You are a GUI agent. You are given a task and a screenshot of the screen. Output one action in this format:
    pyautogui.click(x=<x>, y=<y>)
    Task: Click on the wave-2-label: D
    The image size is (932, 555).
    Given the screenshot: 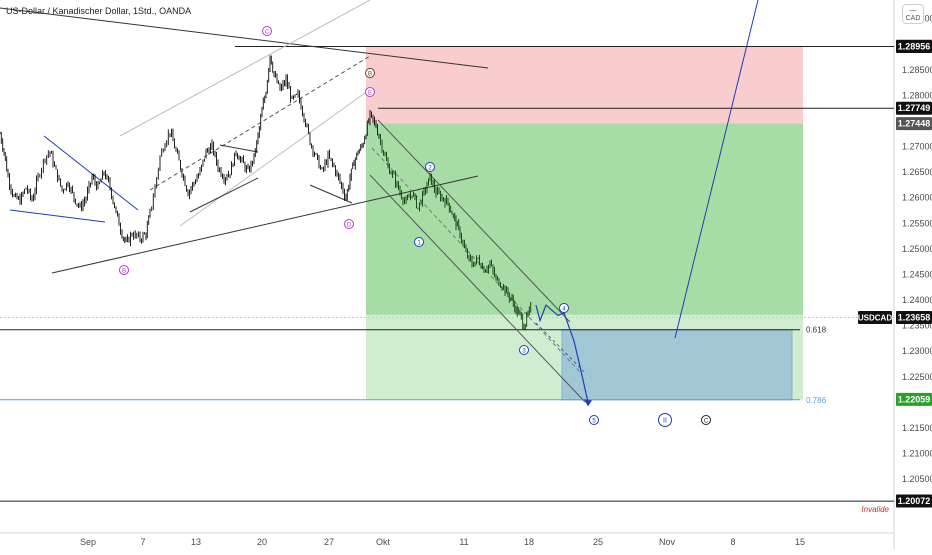 What is the action you would take?
    pyautogui.click(x=349, y=226)
    